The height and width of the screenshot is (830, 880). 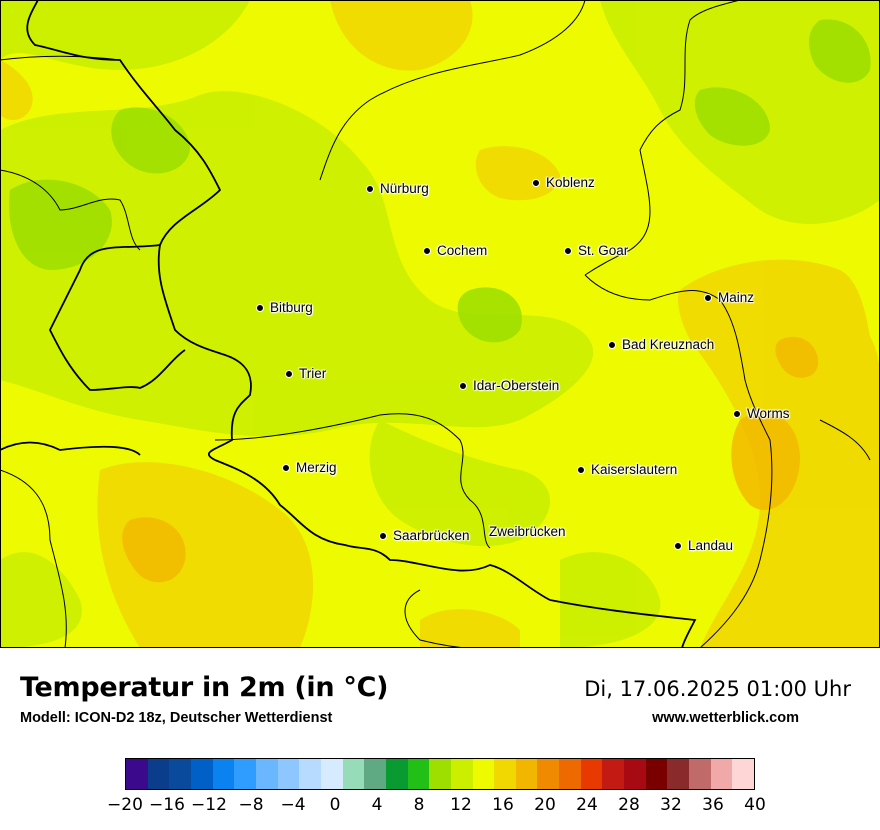 What do you see at coordinates (209, 805) in the screenshot?
I see `legend-tick-label: −12` at bounding box center [209, 805].